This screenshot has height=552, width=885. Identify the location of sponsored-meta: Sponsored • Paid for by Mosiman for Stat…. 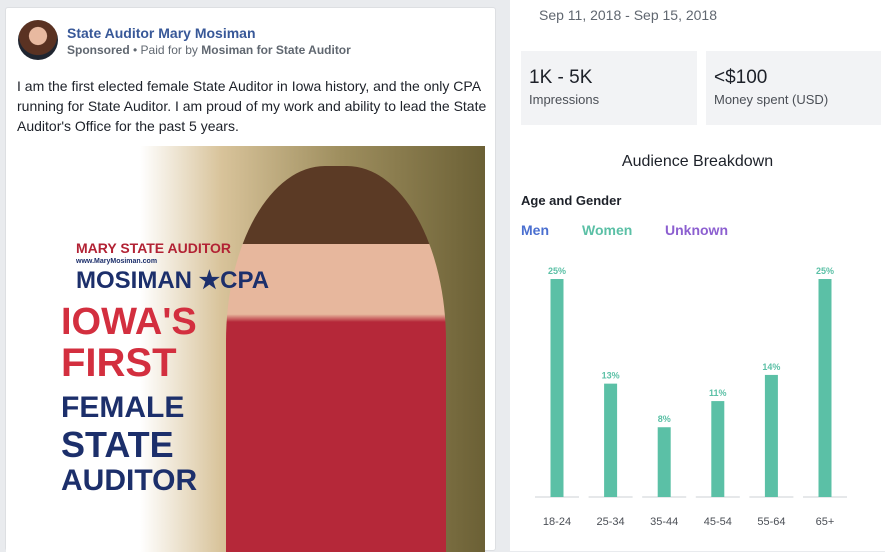
(209, 50).